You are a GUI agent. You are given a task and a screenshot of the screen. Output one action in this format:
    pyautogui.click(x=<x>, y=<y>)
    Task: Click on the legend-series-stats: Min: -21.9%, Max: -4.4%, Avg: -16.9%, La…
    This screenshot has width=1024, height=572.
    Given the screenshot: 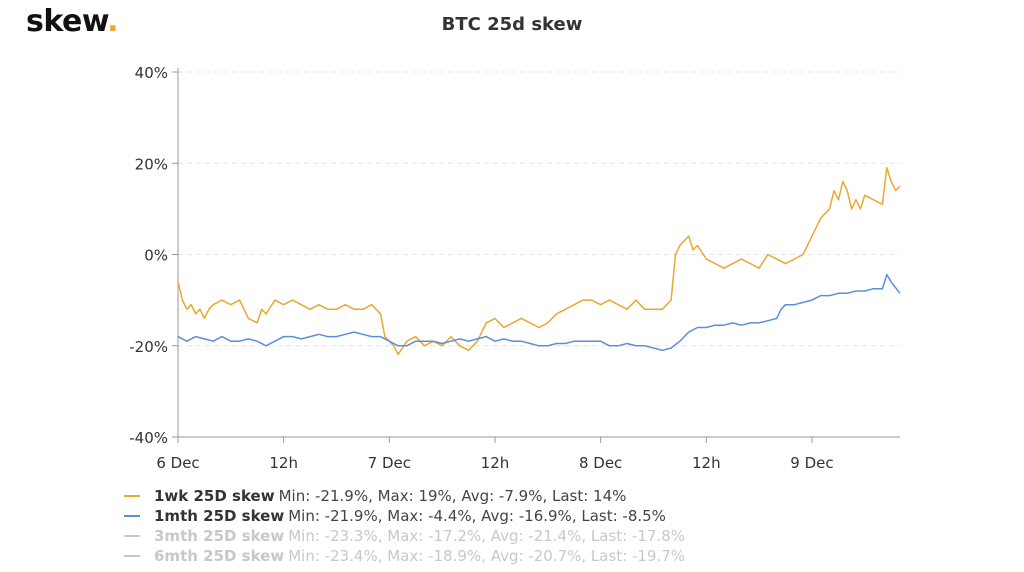 What is the action you would take?
    pyautogui.click(x=477, y=516)
    